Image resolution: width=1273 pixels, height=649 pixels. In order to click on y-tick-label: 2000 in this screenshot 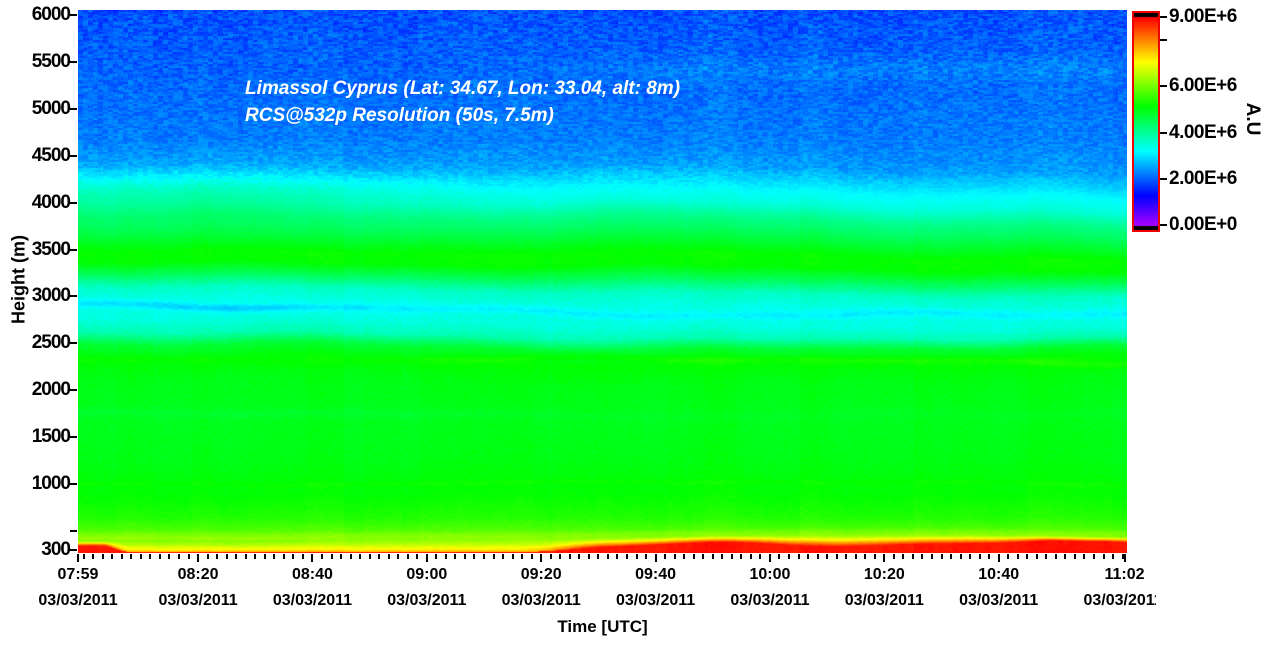, I will do `click(51, 390)`.